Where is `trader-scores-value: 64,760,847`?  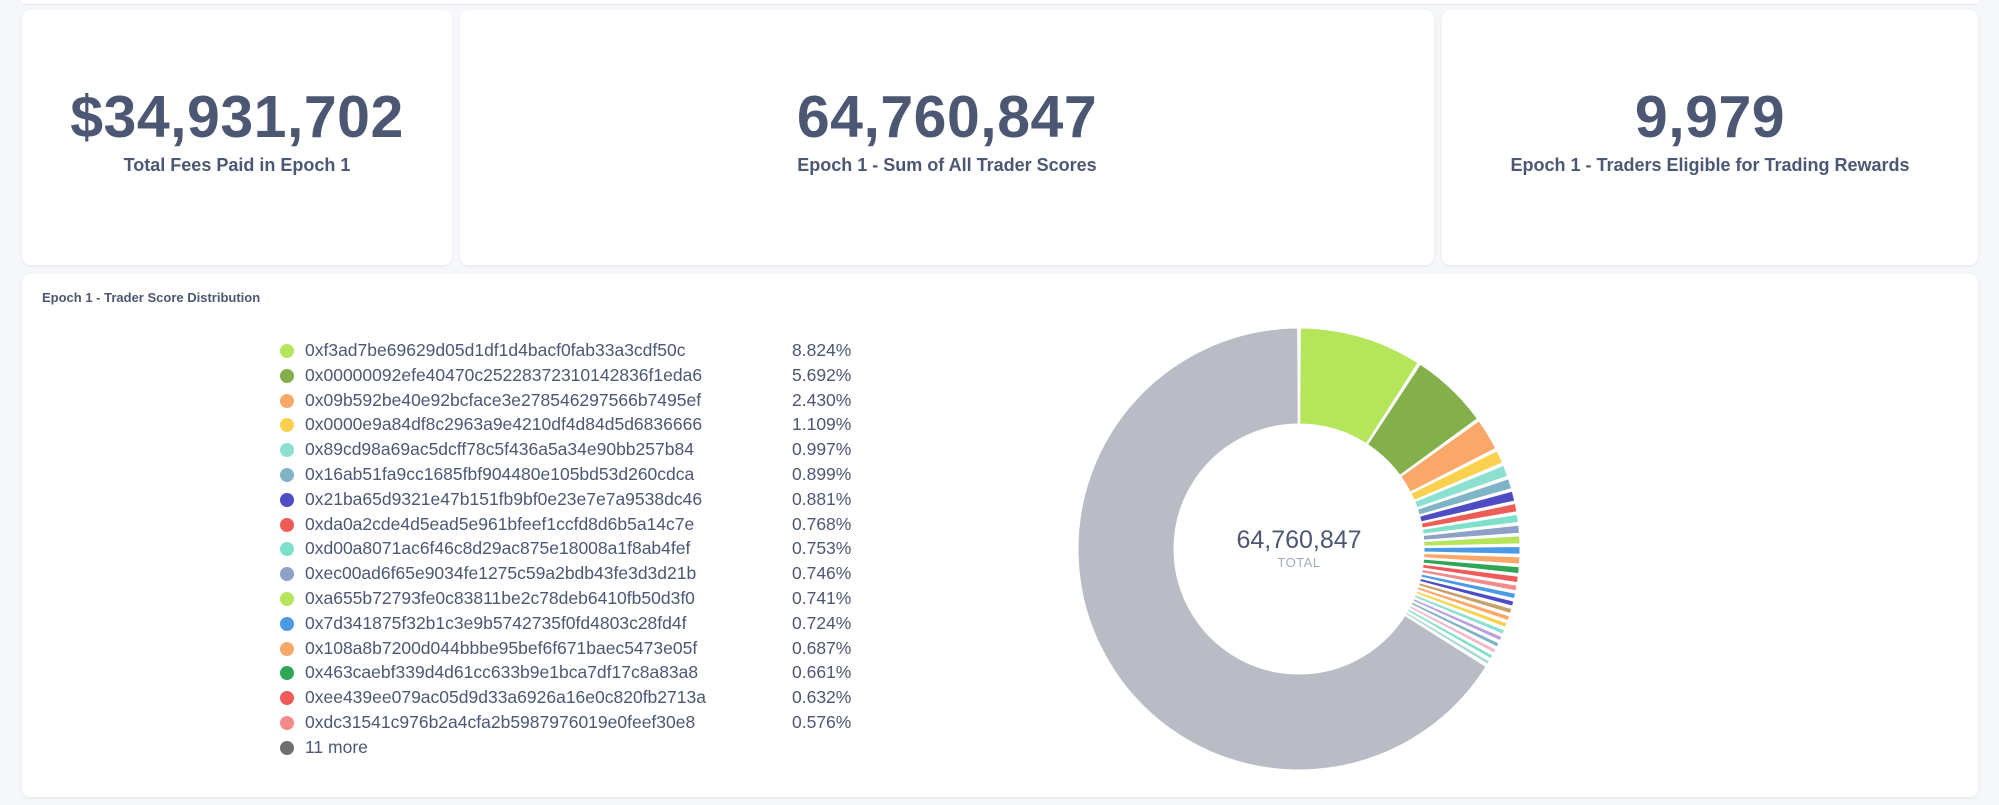 trader-scores-value: 64,760,847 is located at coordinates (947, 117).